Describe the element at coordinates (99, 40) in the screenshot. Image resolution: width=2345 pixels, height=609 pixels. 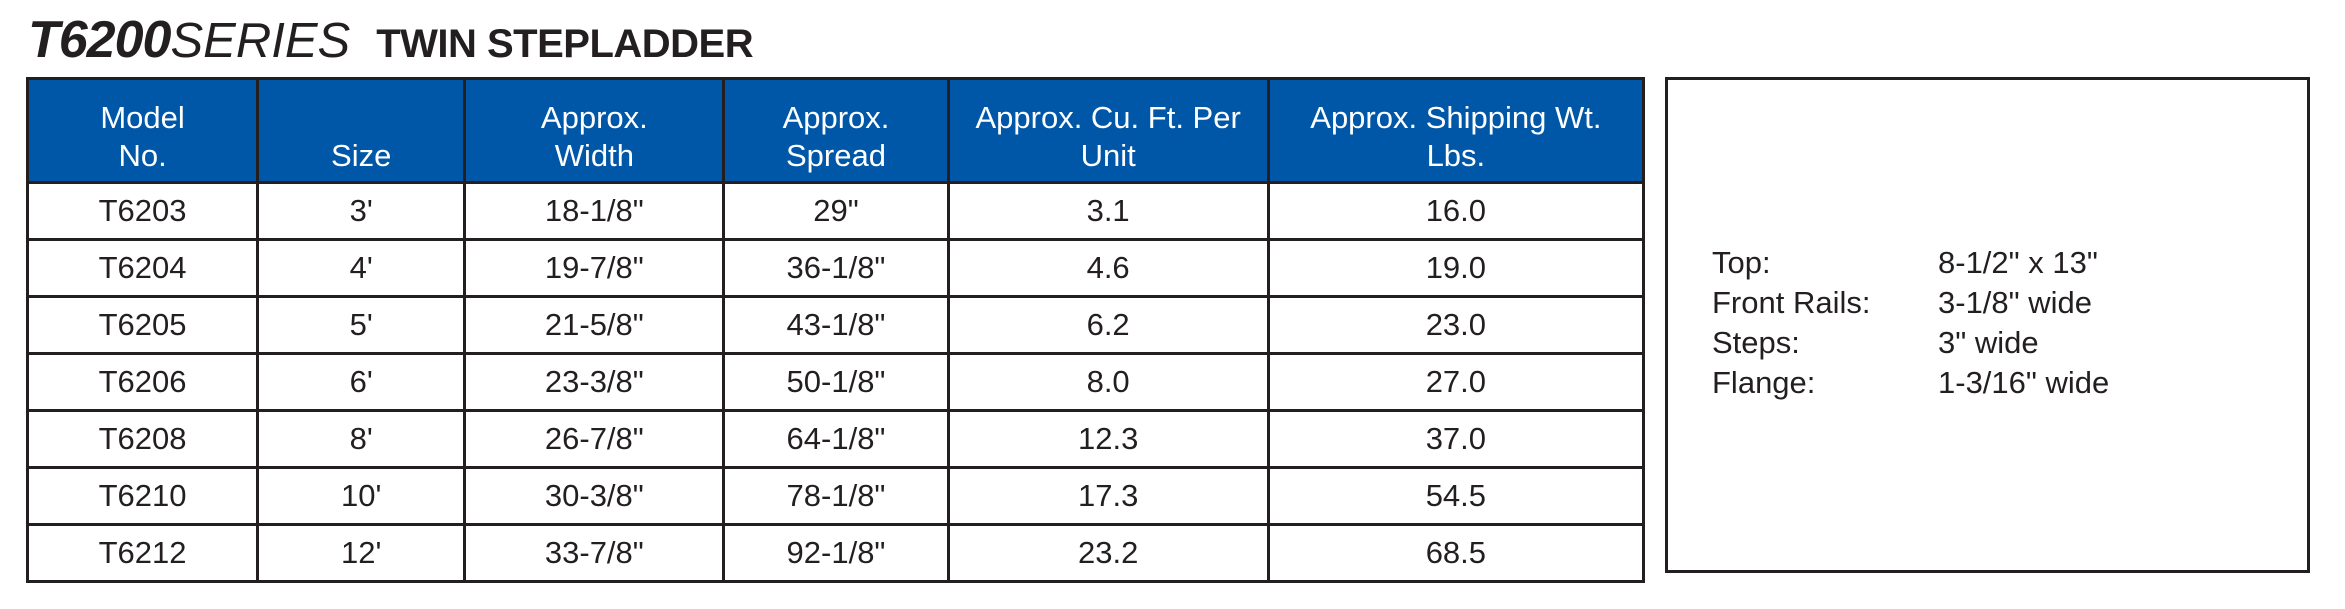
I see `title-model: T6200` at that location.